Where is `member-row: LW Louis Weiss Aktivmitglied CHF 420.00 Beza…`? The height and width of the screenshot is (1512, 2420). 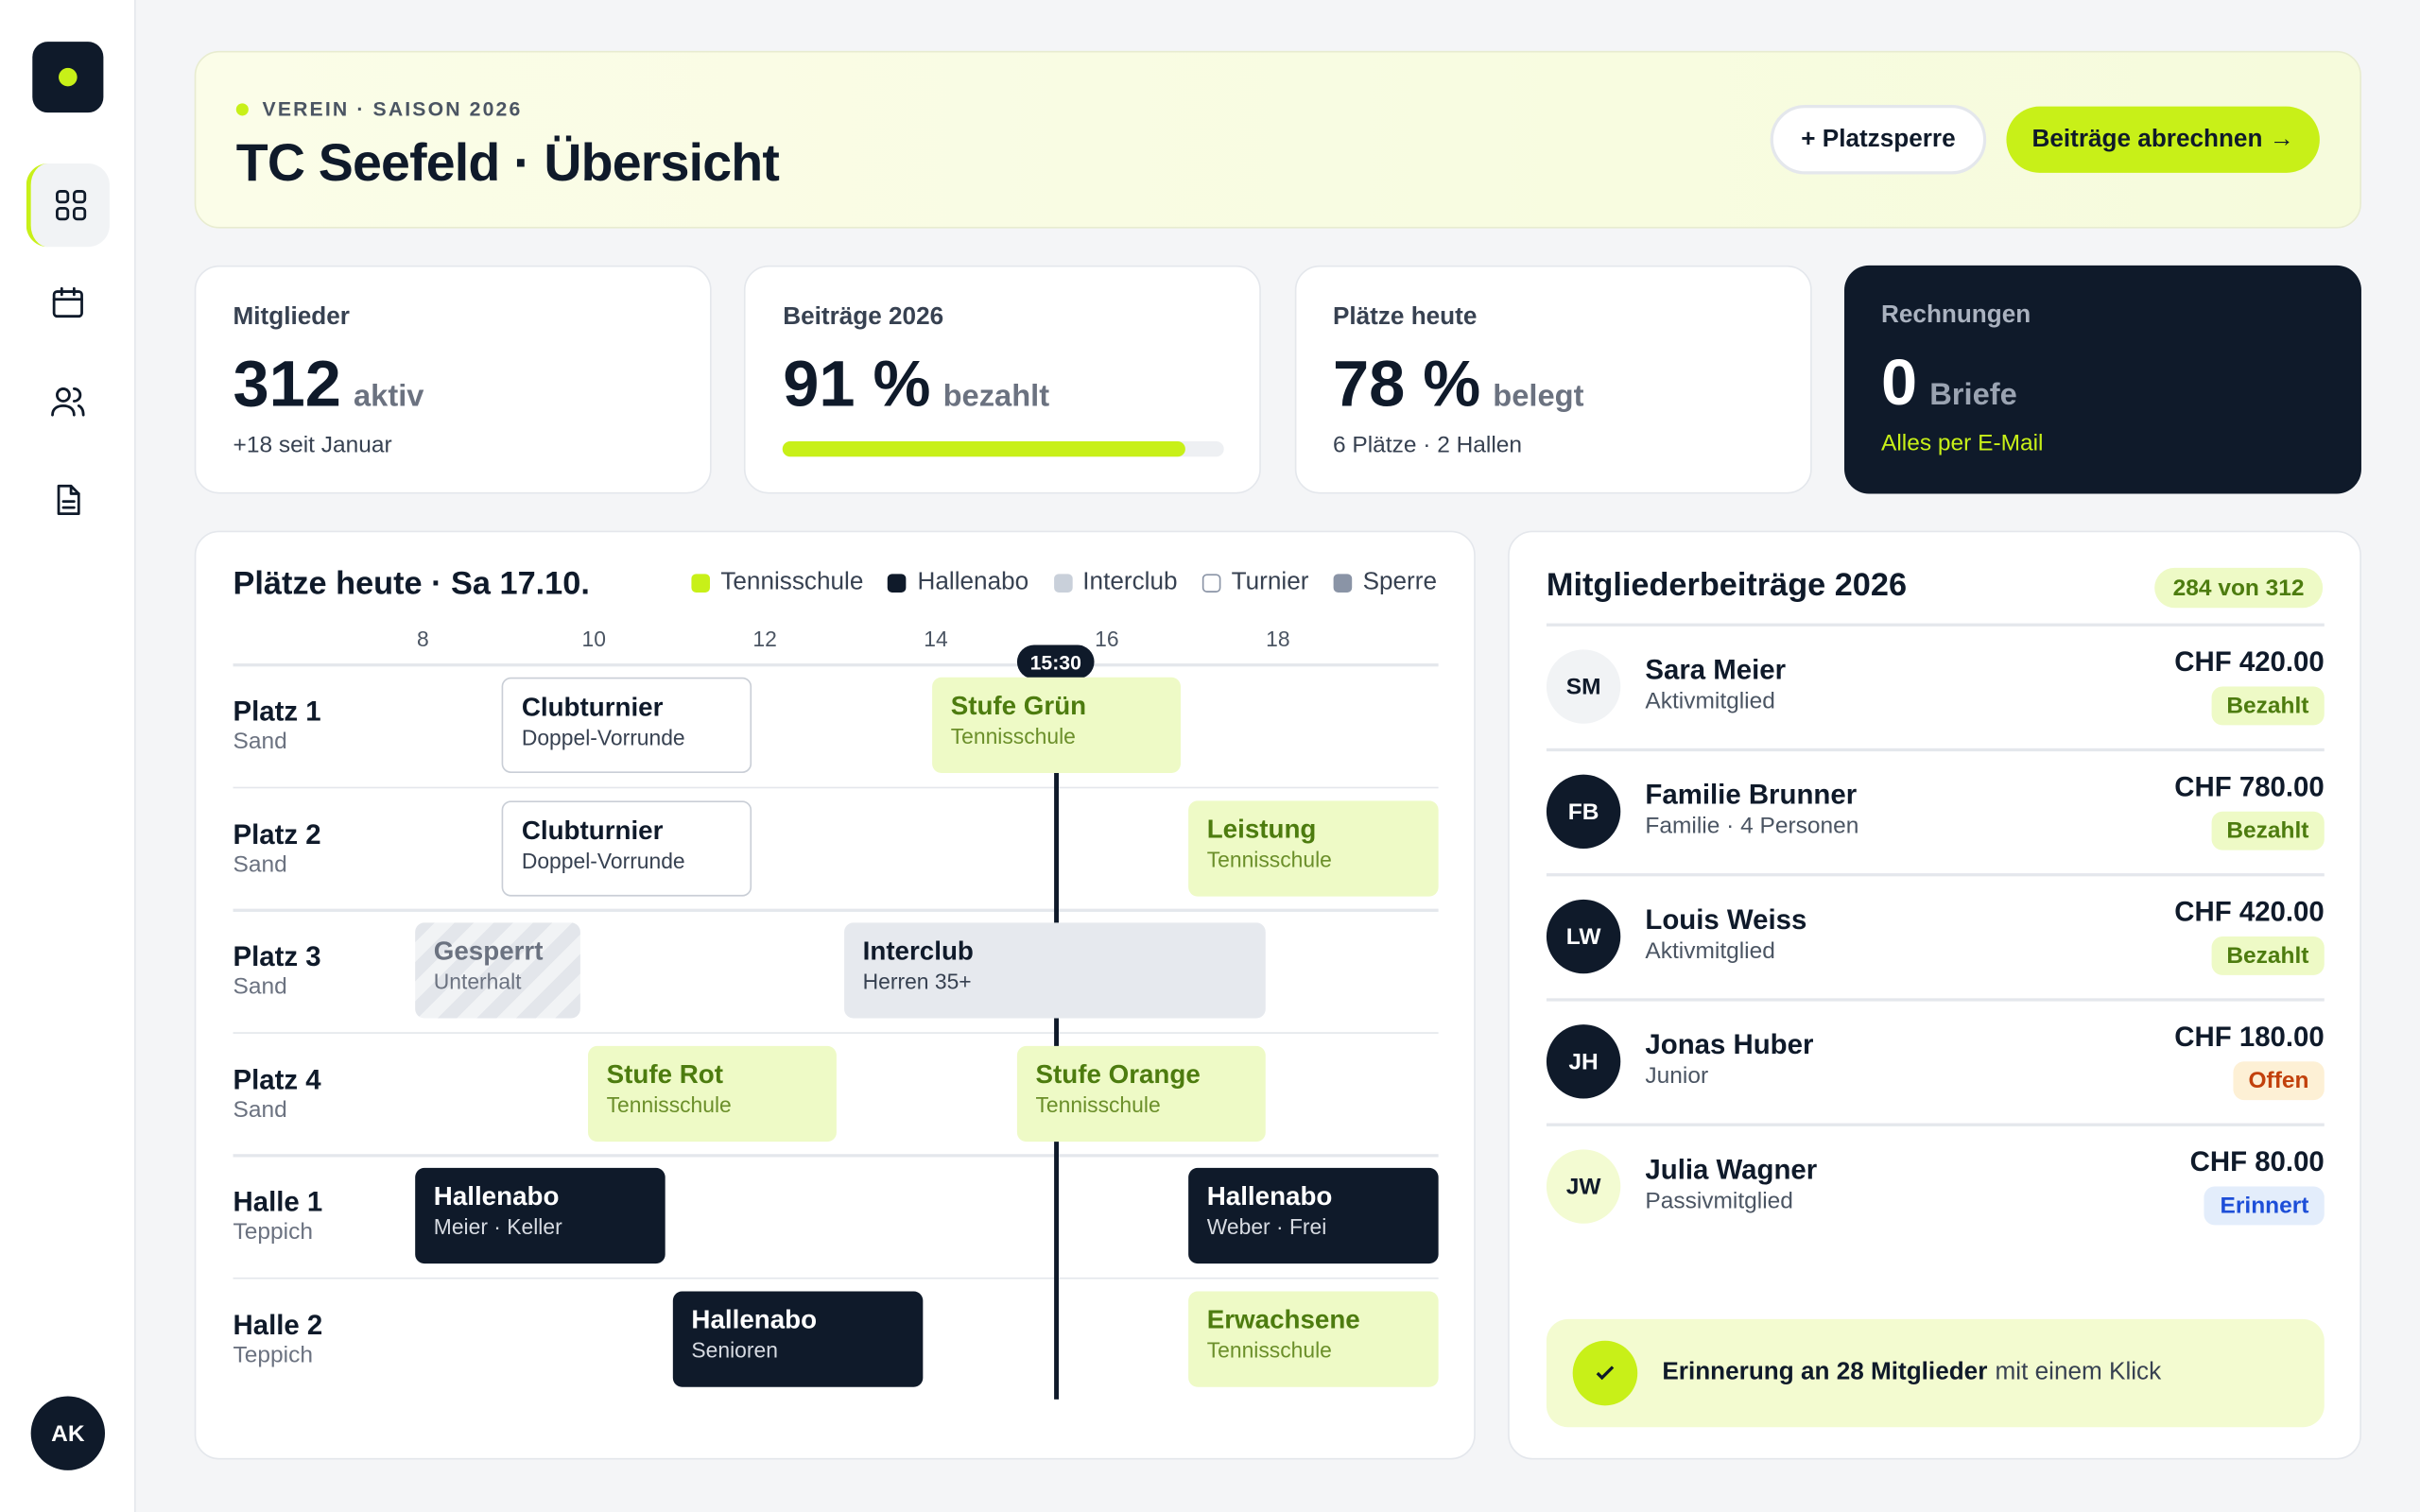
member-row: LW Louis Weiss Aktivmitglied CHF 420.00 Beza… is located at coordinates (1936, 937).